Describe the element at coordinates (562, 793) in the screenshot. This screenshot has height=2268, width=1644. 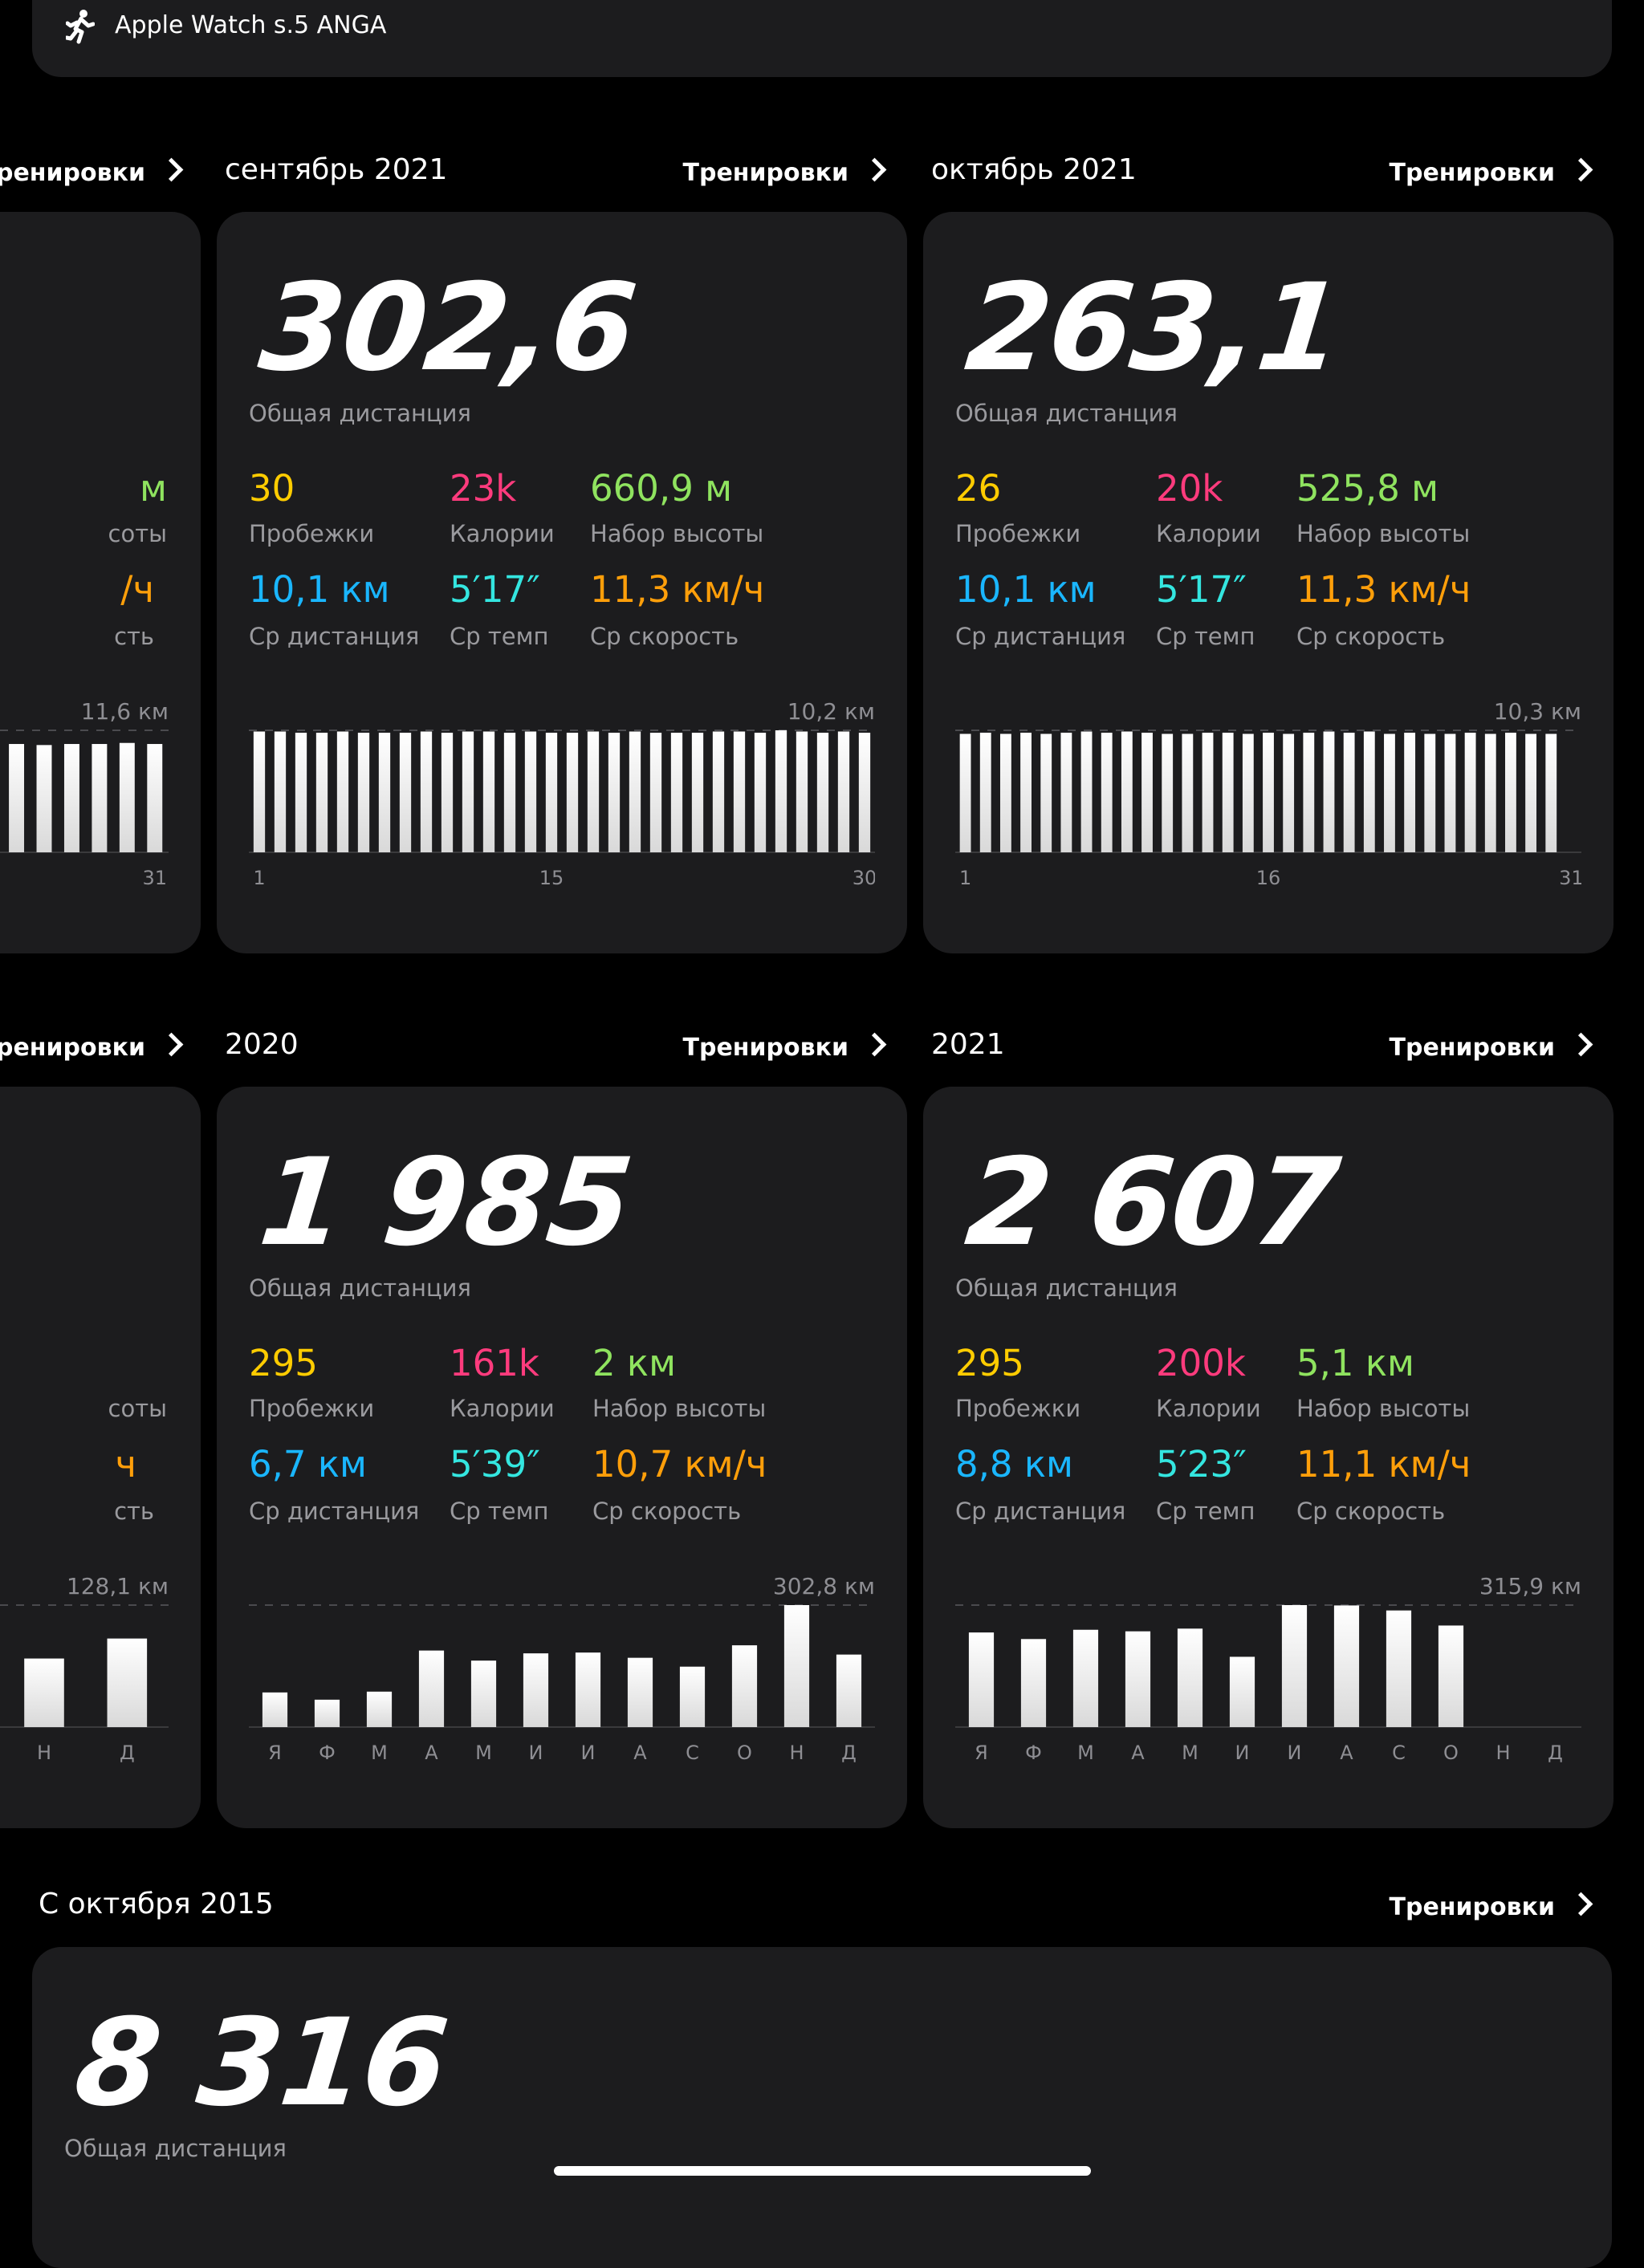
I see `sep2021-svg: 10,2 км 1 15 30` at that location.